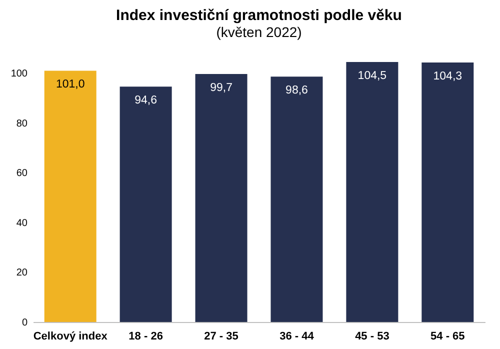 The width and height of the screenshot is (500, 349). What do you see at coordinates (447, 76) in the screenshot?
I see `data-label: 104,3` at bounding box center [447, 76].